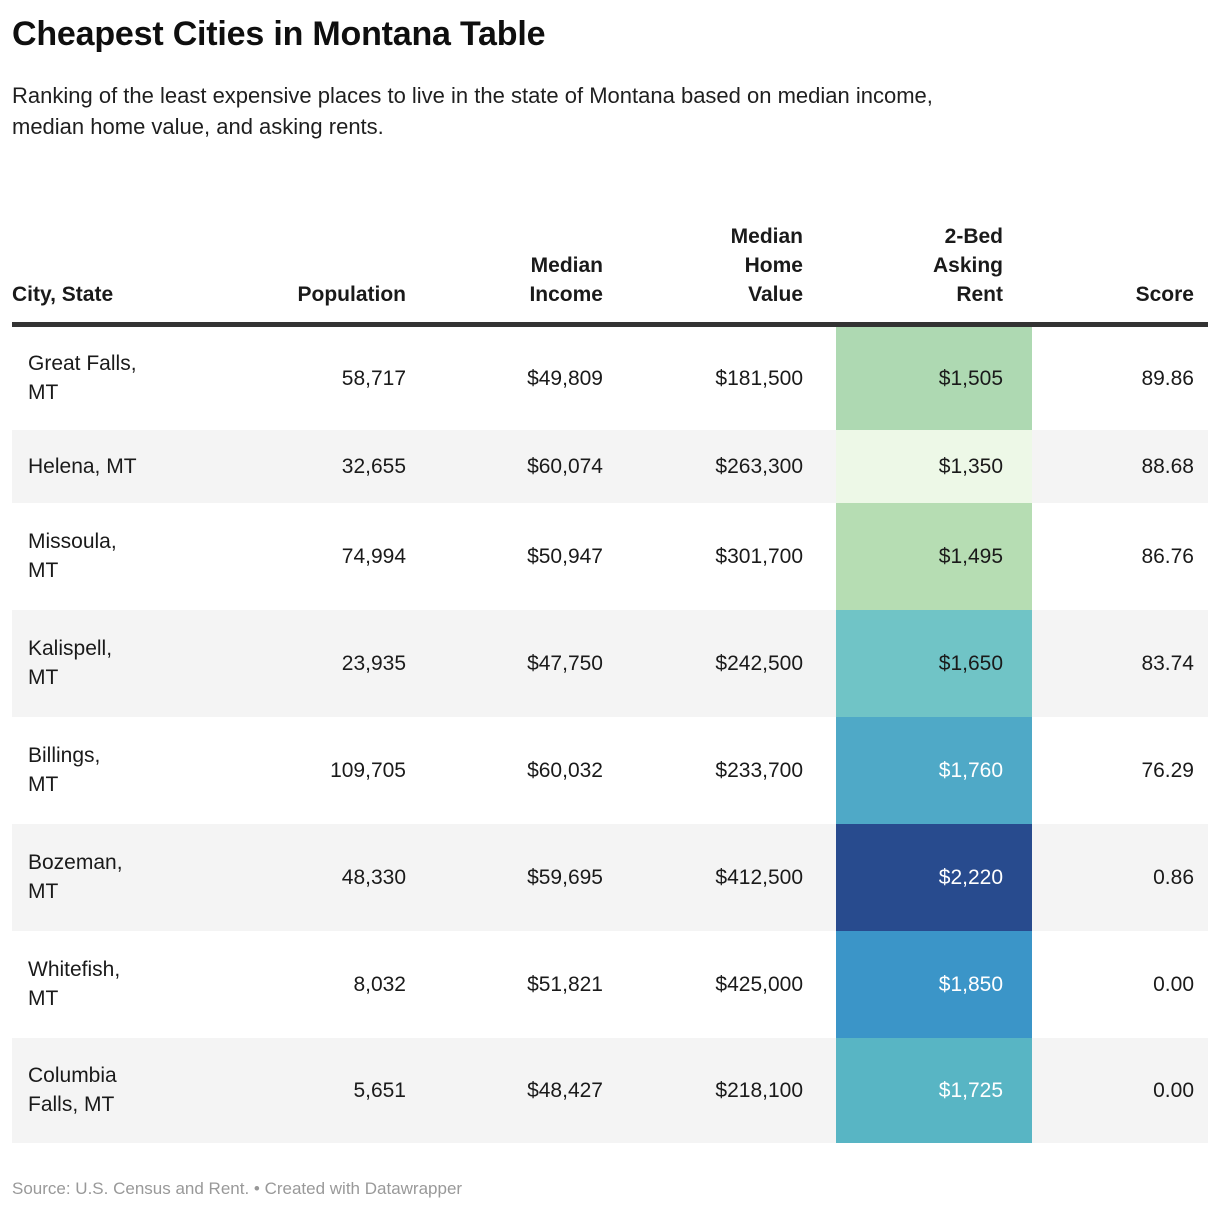  I want to click on population-cell: 109,705, so click(368, 770).